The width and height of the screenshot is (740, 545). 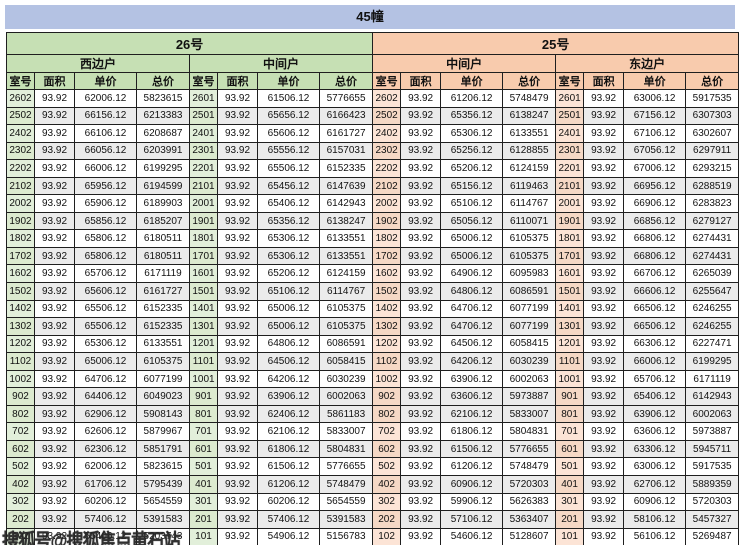 I want to click on unit-price-cell: 63906.12, so click(x=655, y=414).